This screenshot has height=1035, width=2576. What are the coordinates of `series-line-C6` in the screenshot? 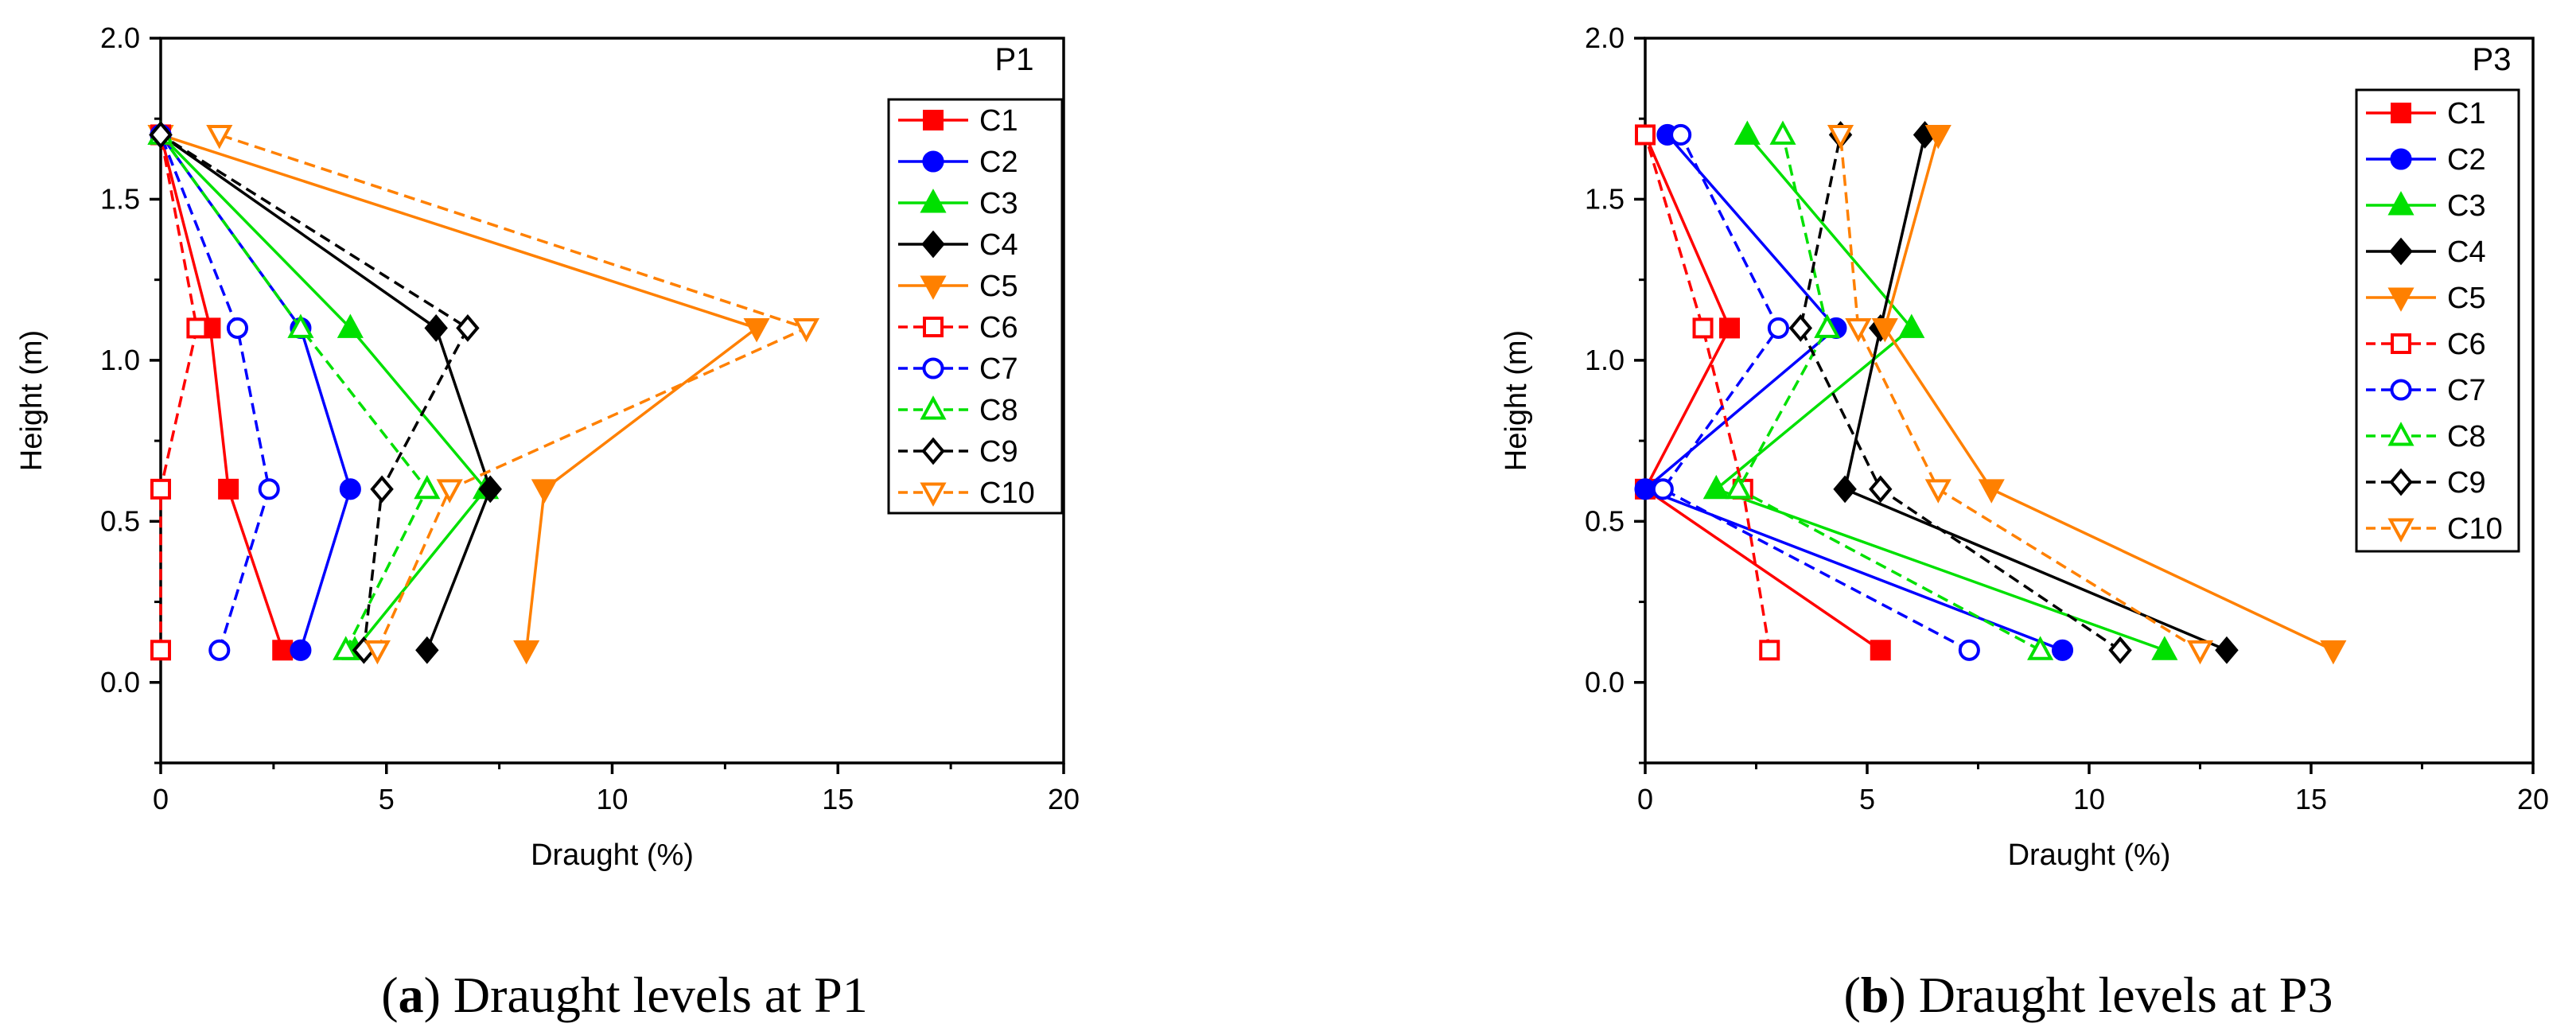 It's located at (1708, 392).